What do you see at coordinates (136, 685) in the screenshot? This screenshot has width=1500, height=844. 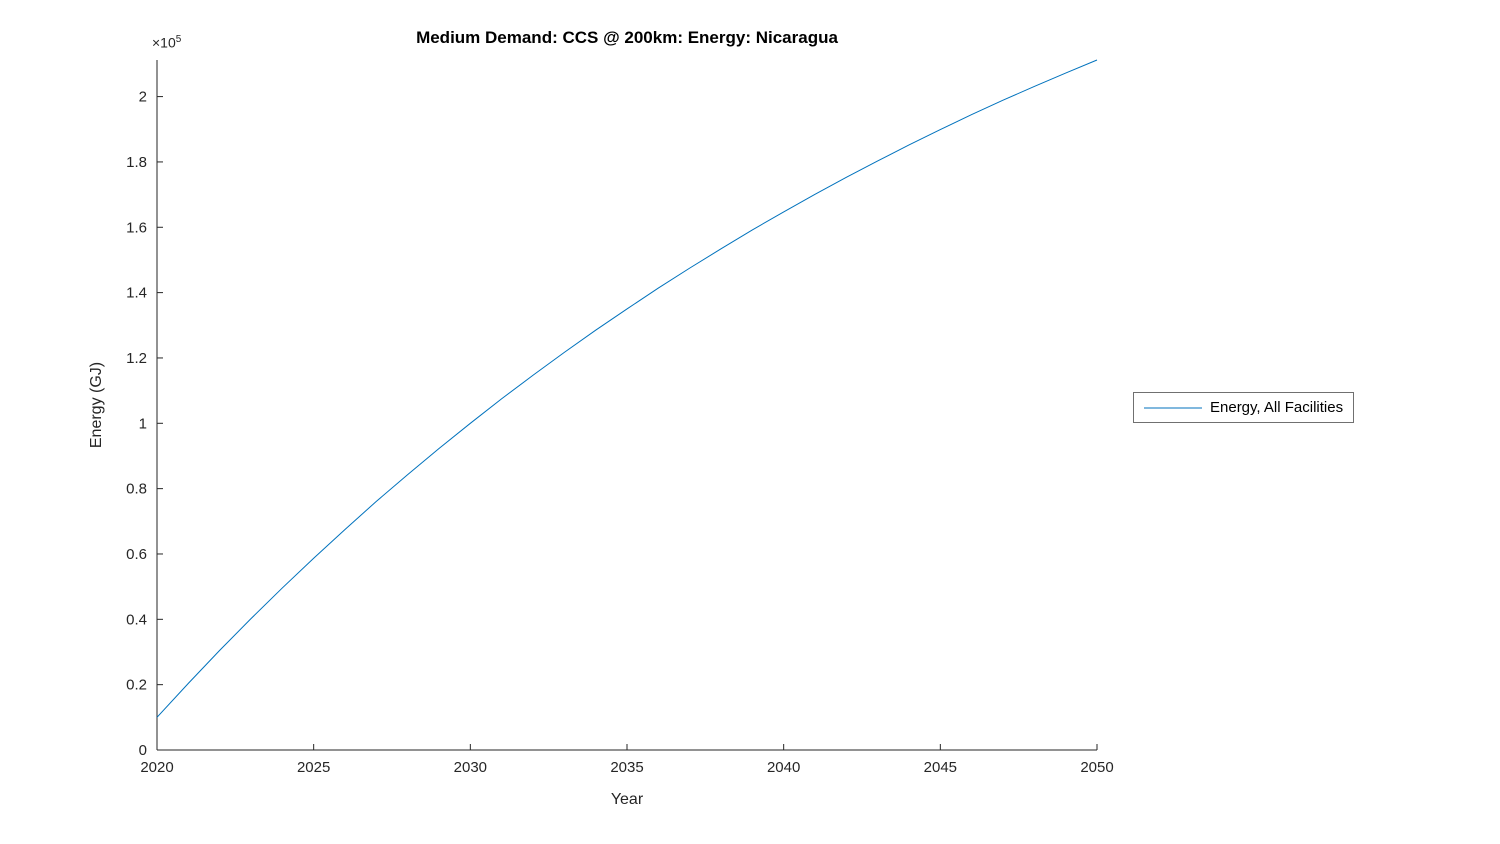 I see `y-tick-label: 0.2` at bounding box center [136, 685].